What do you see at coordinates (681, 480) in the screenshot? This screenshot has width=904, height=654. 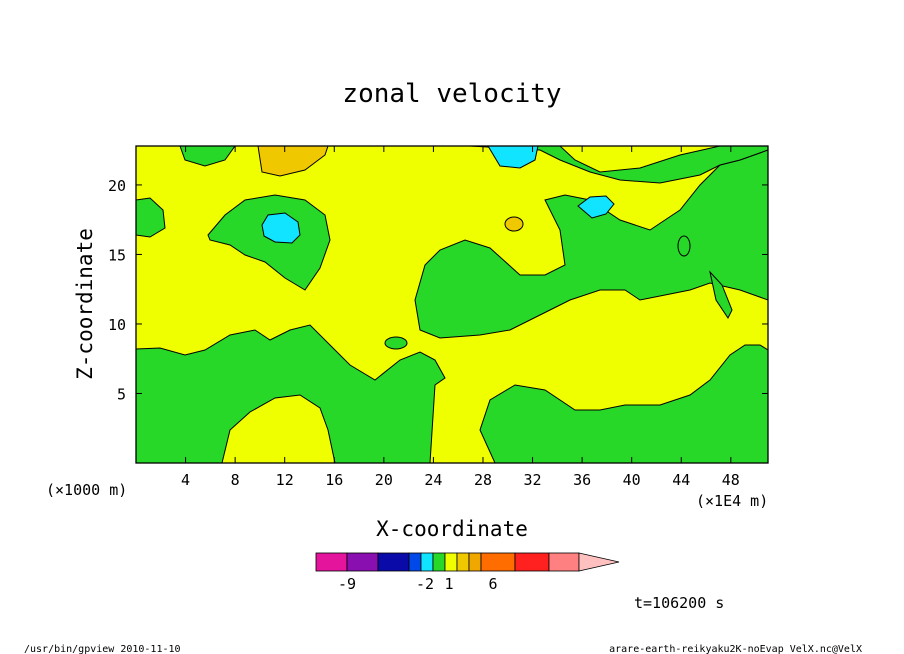 I see `x-tick-label: 44` at bounding box center [681, 480].